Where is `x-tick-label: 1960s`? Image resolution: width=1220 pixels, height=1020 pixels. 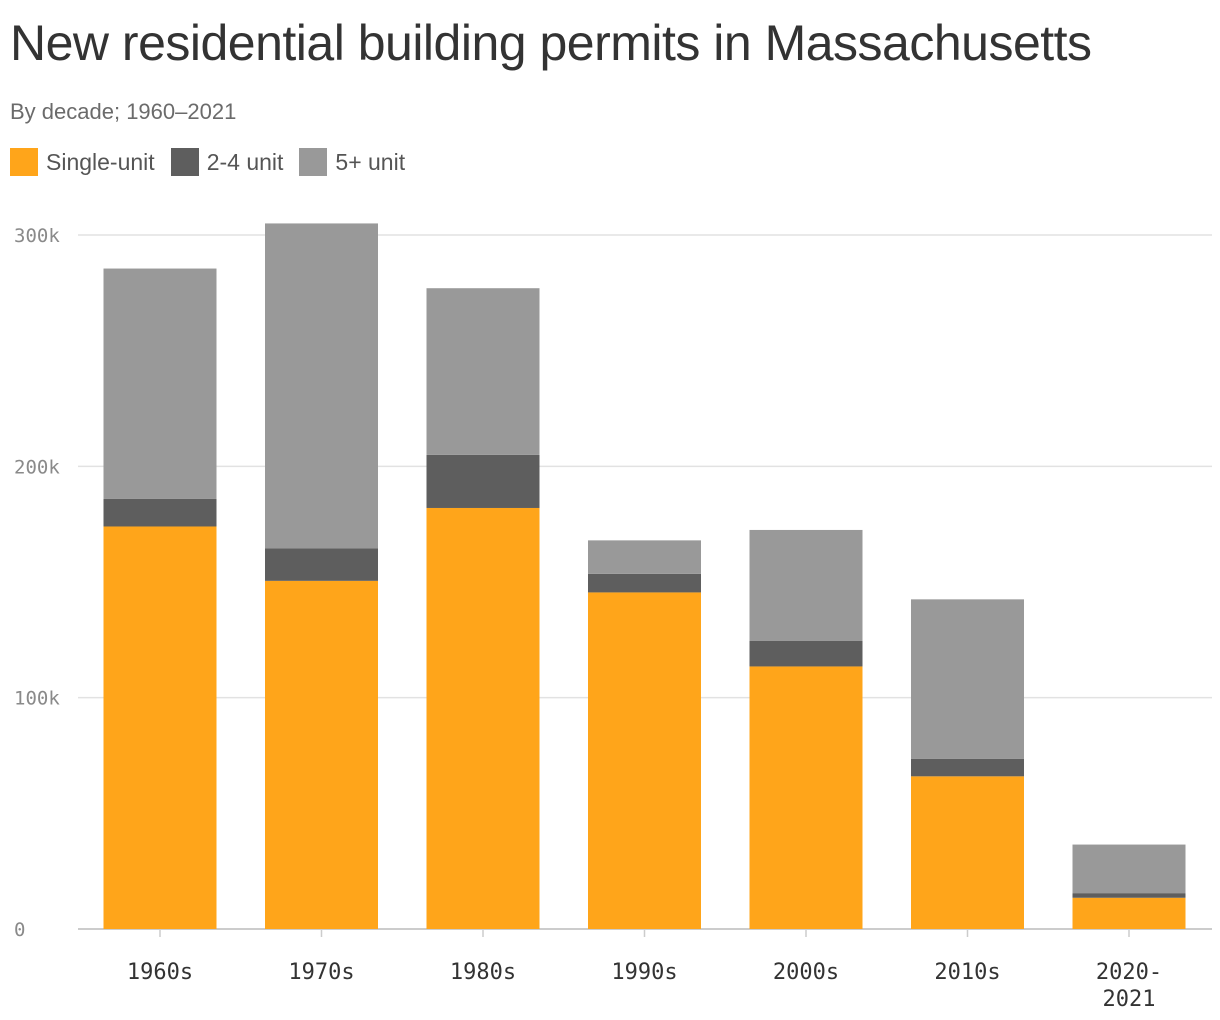
x-tick-label: 1960s is located at coordinates (160, 972).